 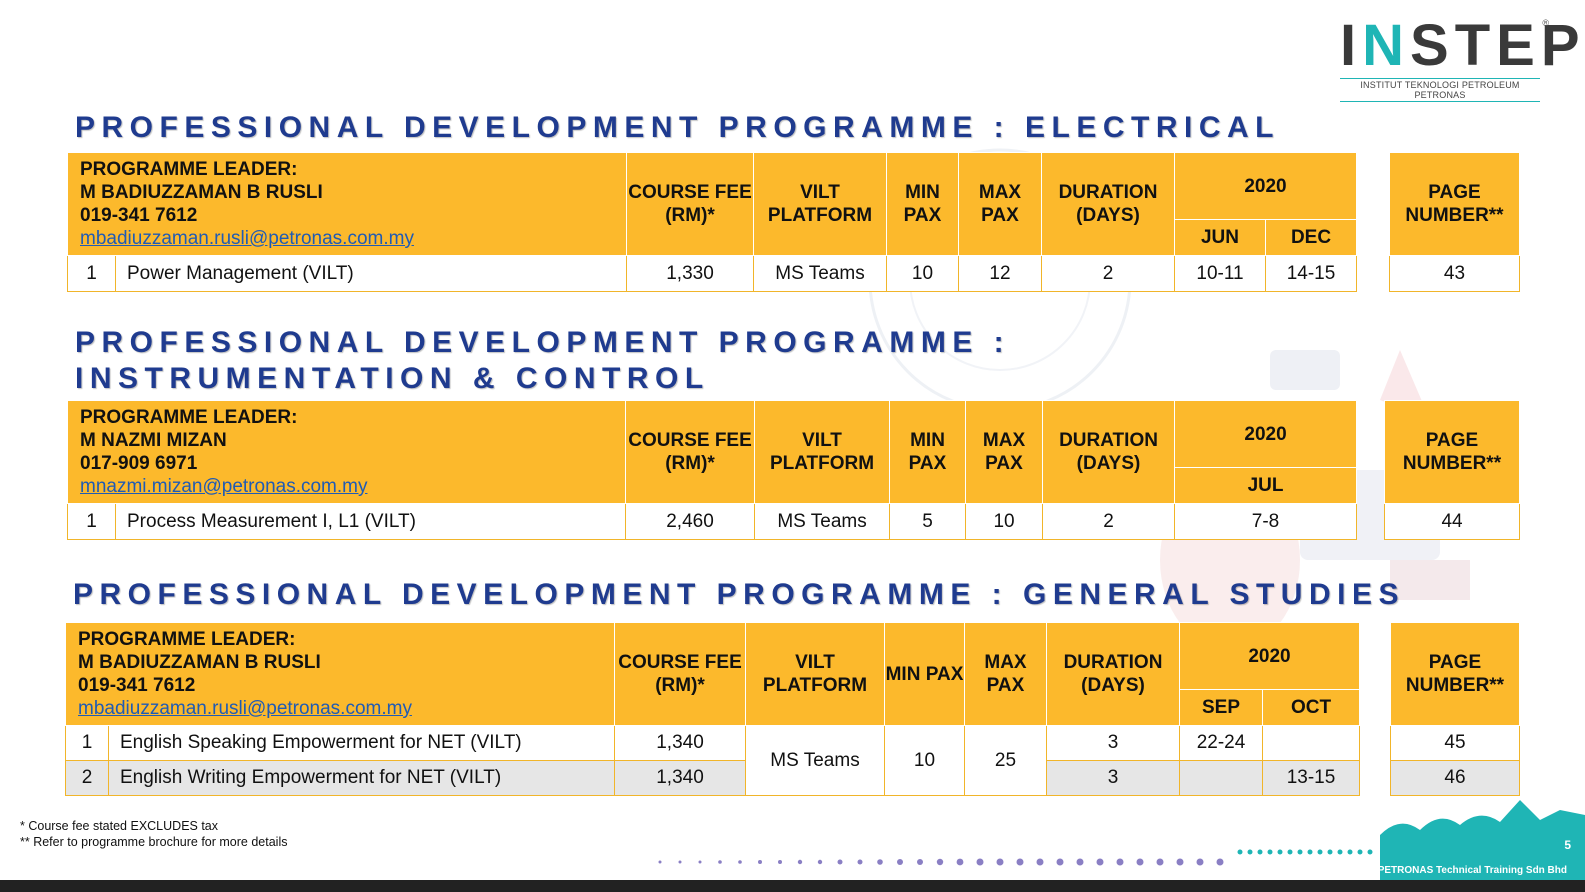 What do you see at coordinates (224, 486) in the screenshot?
I see `leader-email-link: mnazmi.mizan@petronas.com.my` at bounding box center [224, 486].